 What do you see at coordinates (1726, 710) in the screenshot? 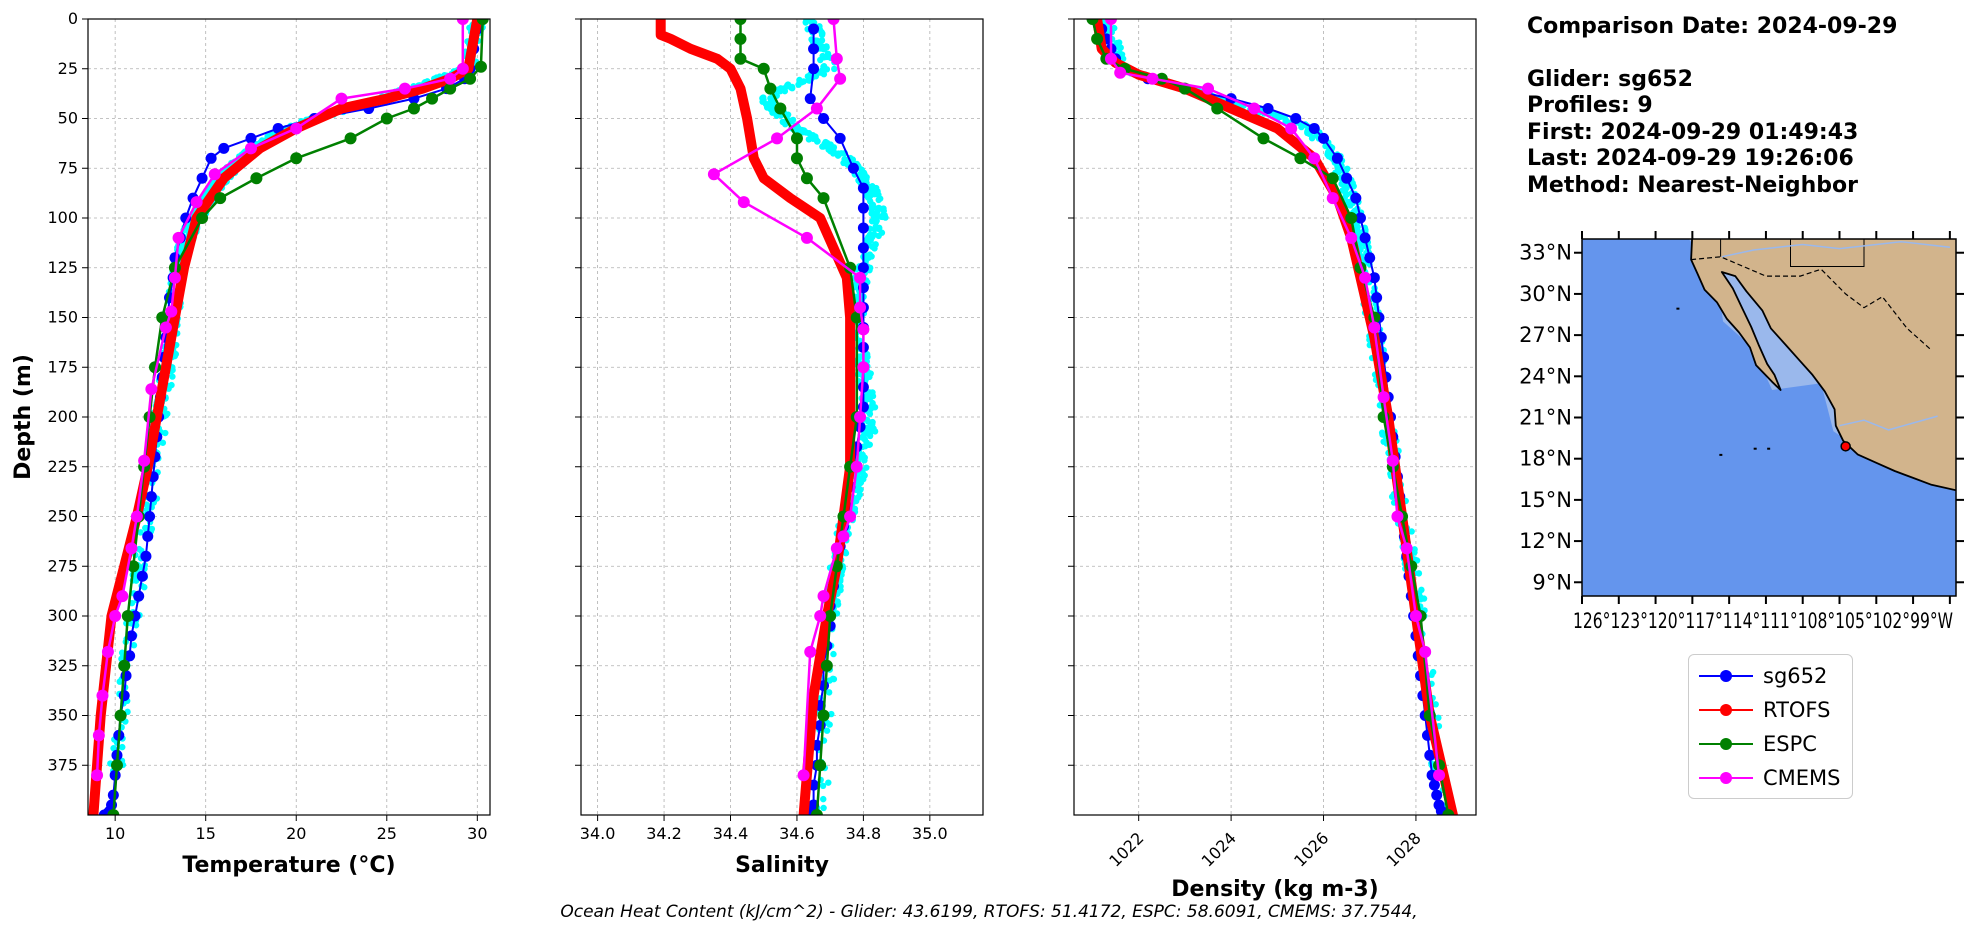
I see `legend-marker-rtofs` at bounding box center [1726, 710].